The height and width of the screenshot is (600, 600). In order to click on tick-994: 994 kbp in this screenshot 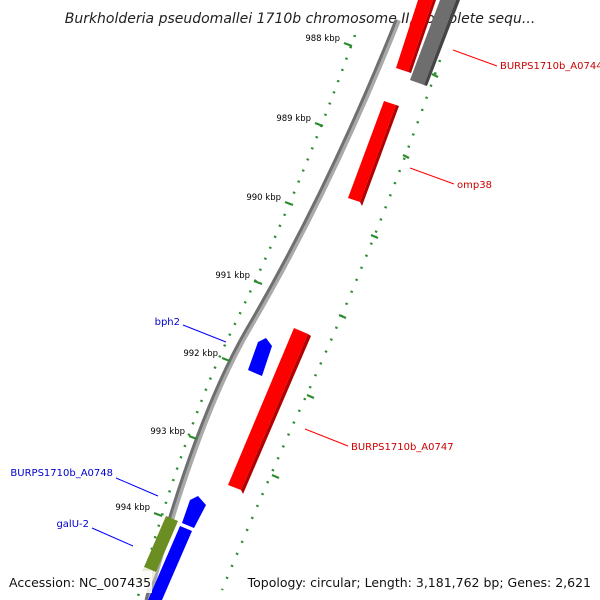, I will do `click(139, 510)`.